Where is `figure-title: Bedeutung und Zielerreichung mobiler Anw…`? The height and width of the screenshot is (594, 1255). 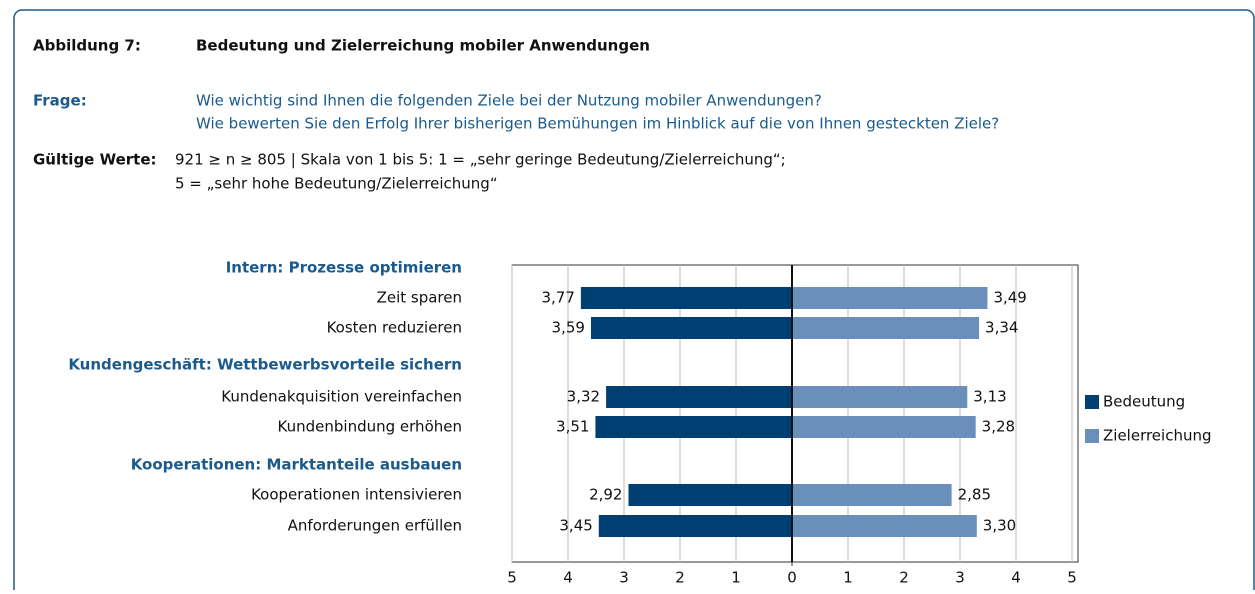 figure-title: Bedeutung und Zielerreichung mobiler Anw… is located at coordinates (423, 46).